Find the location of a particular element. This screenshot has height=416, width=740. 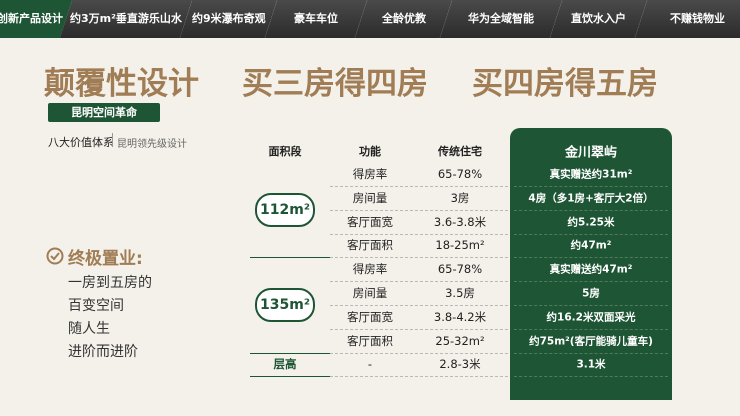

table-cell: 18-25m² is located at coordinates (460, 245).